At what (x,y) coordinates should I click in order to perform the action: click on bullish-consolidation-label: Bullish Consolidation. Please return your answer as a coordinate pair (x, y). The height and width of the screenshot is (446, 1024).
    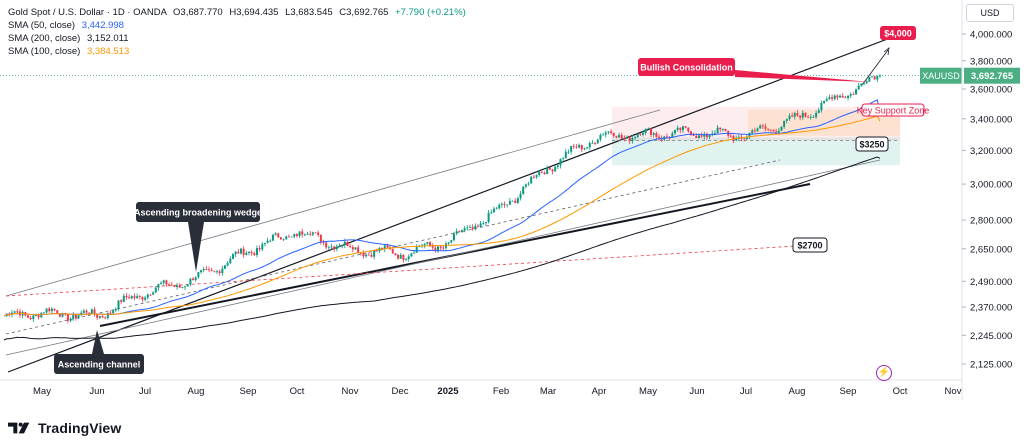
    Looking at the image, I should click on (686, 68).